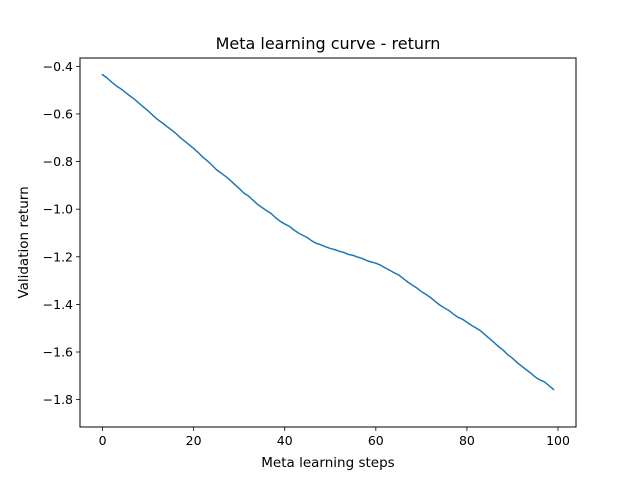 Image resolution: width=640 pixels, height=480 pixels. Describe the element at coordinates (58, 66) in the screenshot. I see `y-tick-label: −0.4` at that location.